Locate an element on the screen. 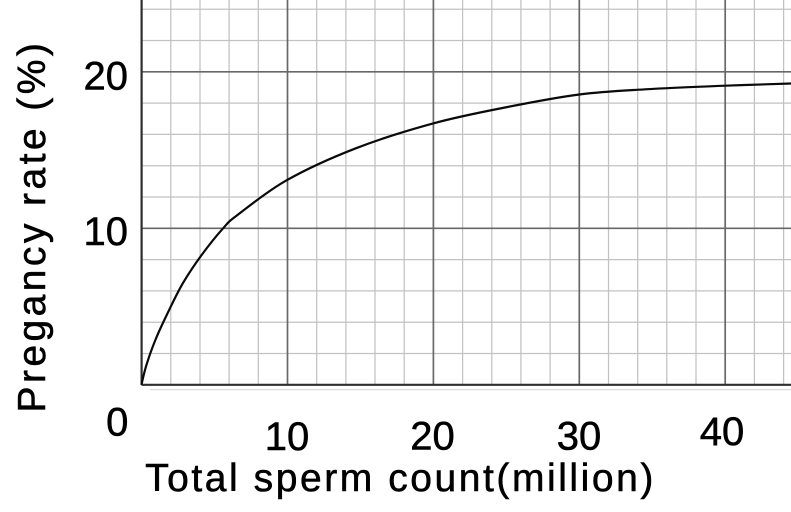 This screenshot has width=791, height=512. svg-text: Pregancy rate (%) is located at coordinates (32, 226).